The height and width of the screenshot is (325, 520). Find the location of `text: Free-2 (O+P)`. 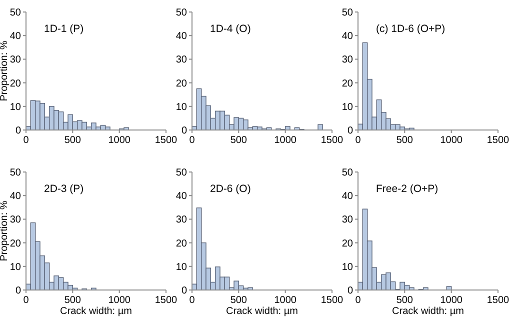

text: Free-2 (O+P) is located at coordinates (407, 189).